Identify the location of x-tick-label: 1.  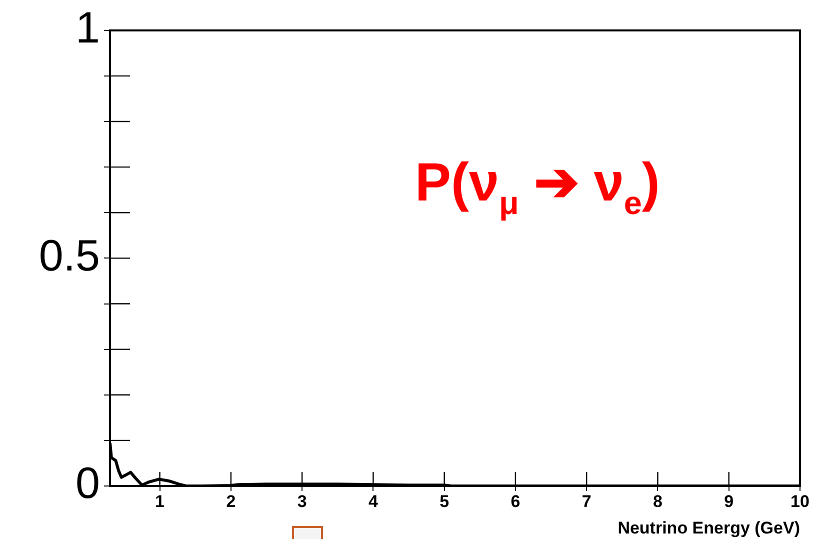
(160, 501).